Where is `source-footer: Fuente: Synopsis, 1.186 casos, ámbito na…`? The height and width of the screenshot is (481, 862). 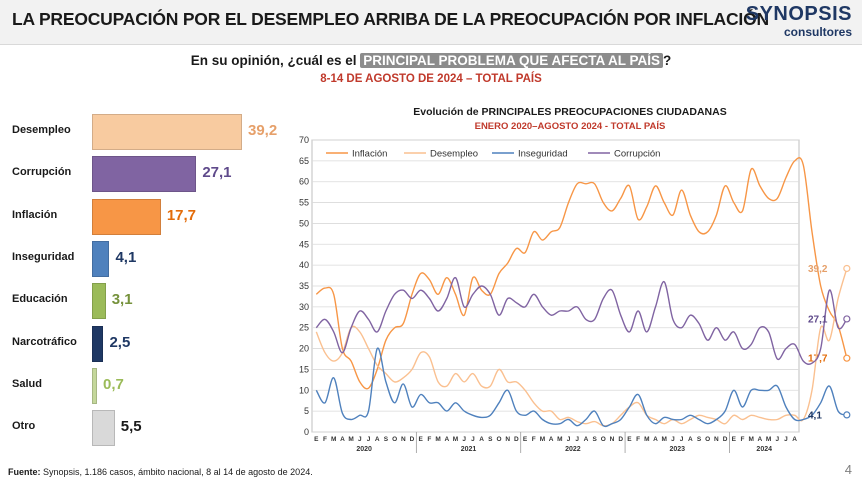 source-footer: Fuente: Synopsis, 1.186 casos, ámbito na… is located at coordinates (160, 472).